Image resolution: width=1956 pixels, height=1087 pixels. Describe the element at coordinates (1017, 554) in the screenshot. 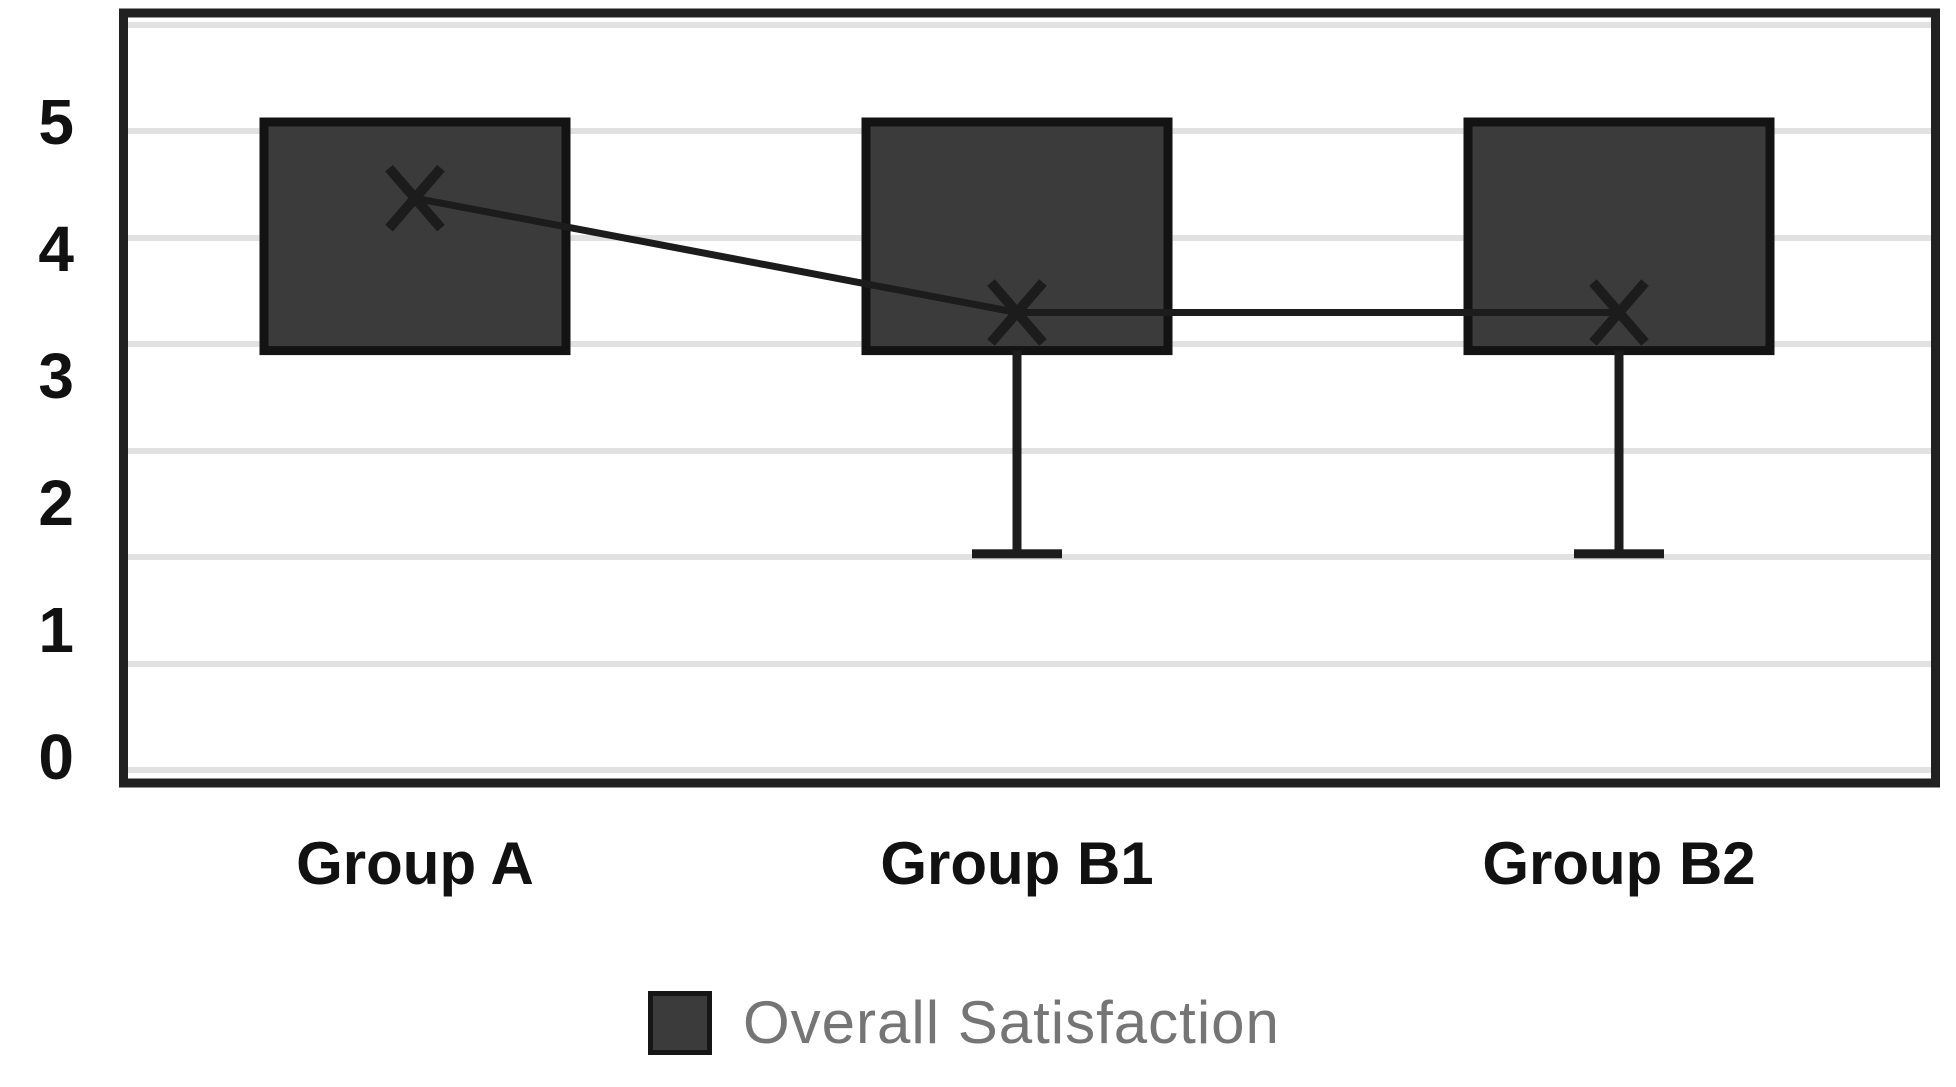

I see `whisker-cap-group-b1` at that location.